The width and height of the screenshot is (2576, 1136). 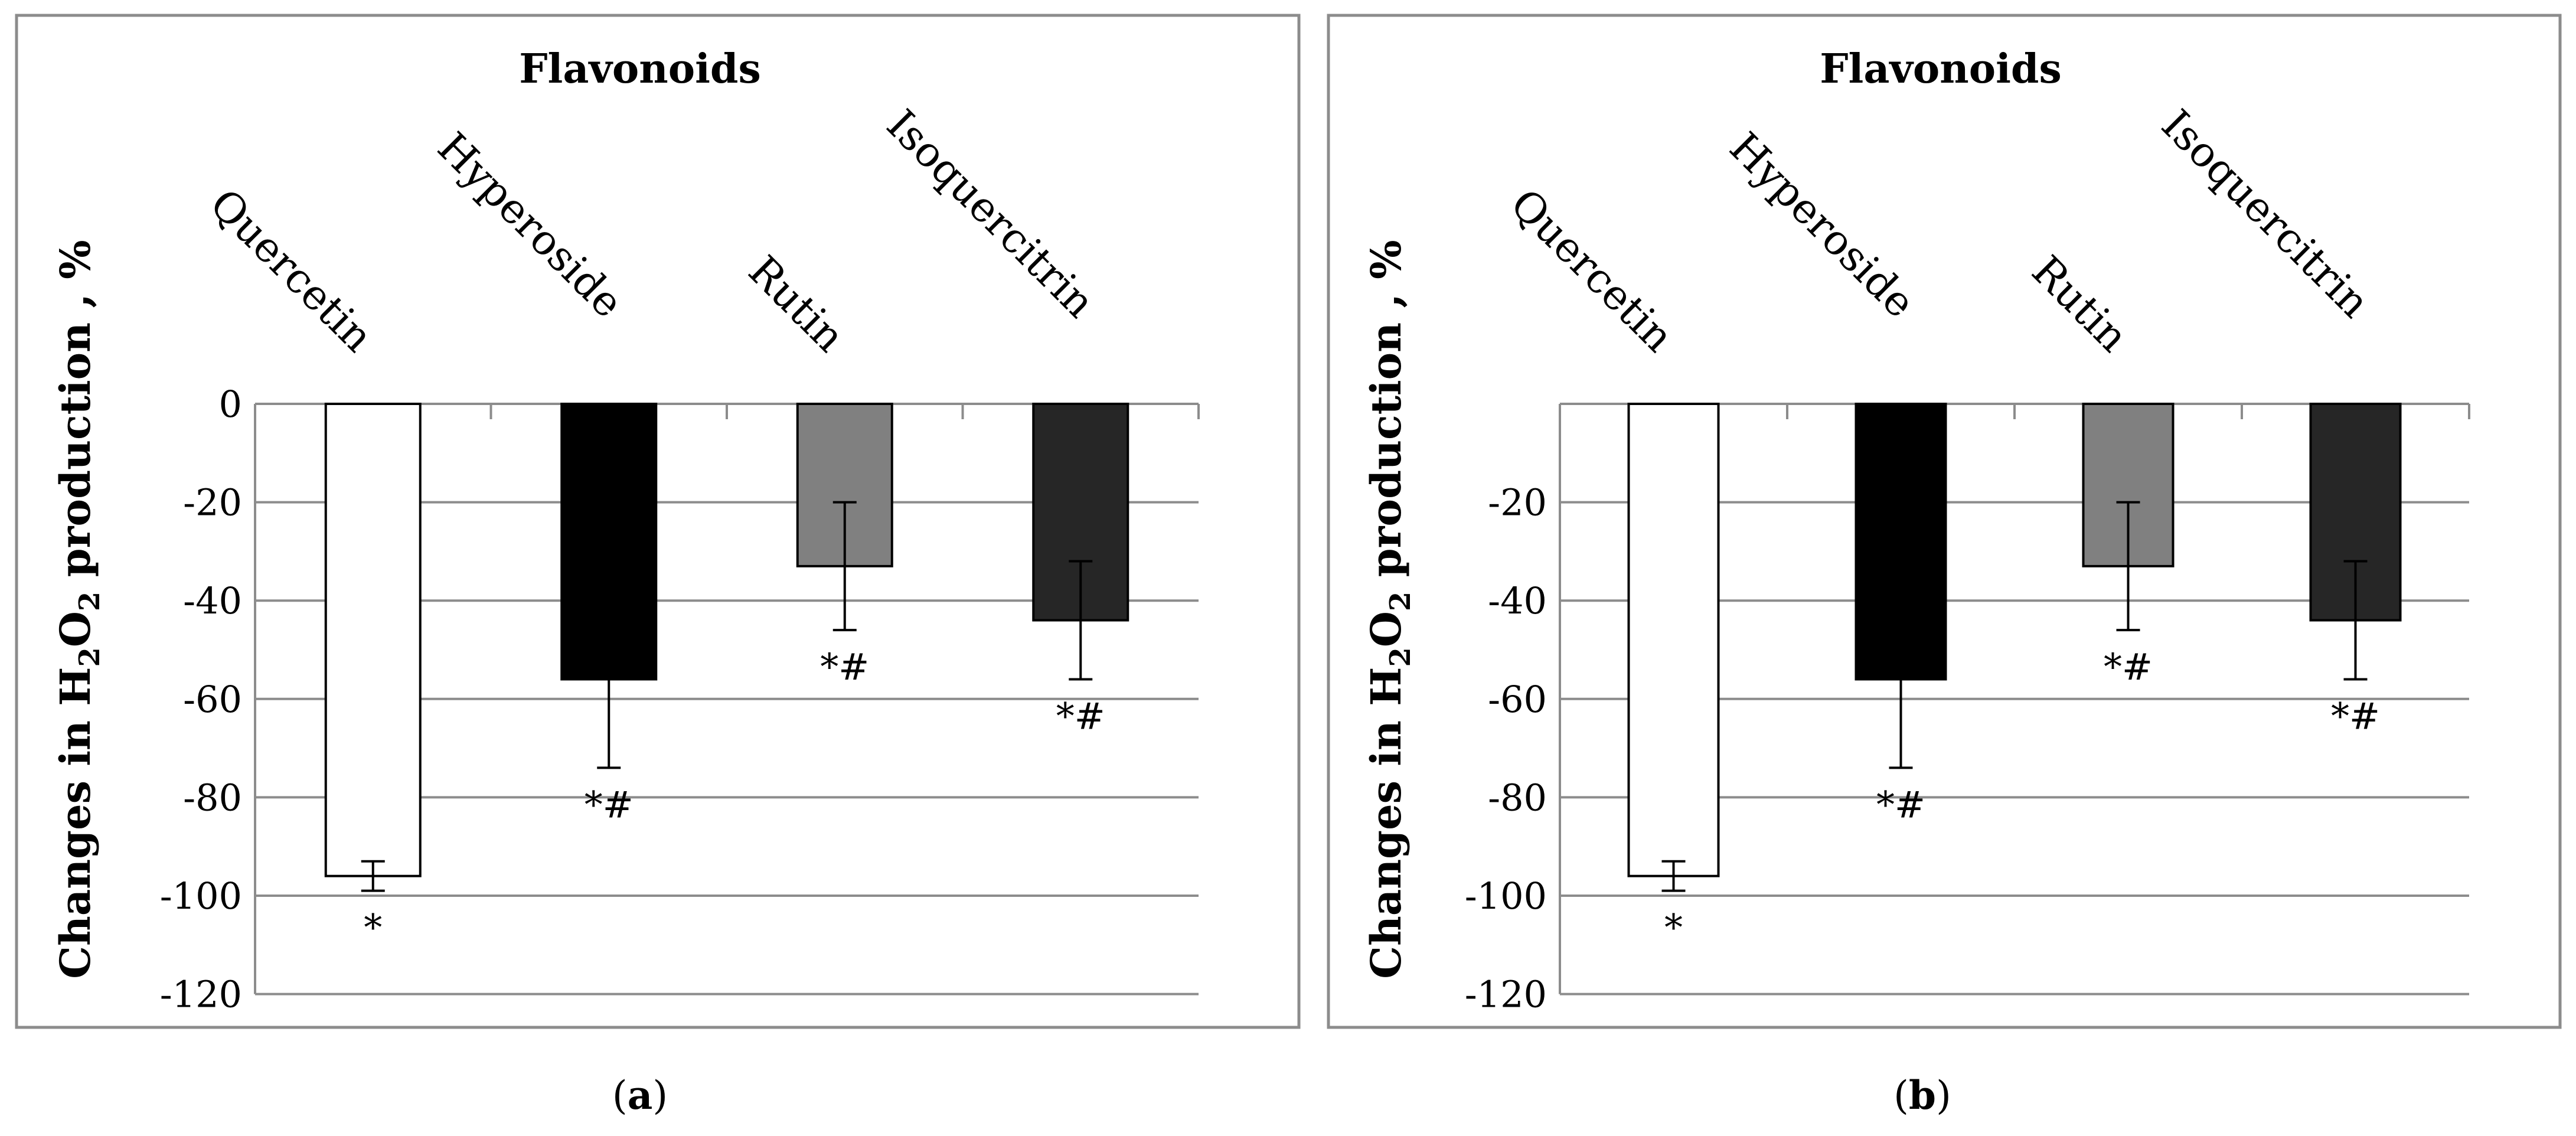 I want to click on y-tick-label: 0, so click(x=230, y=404).